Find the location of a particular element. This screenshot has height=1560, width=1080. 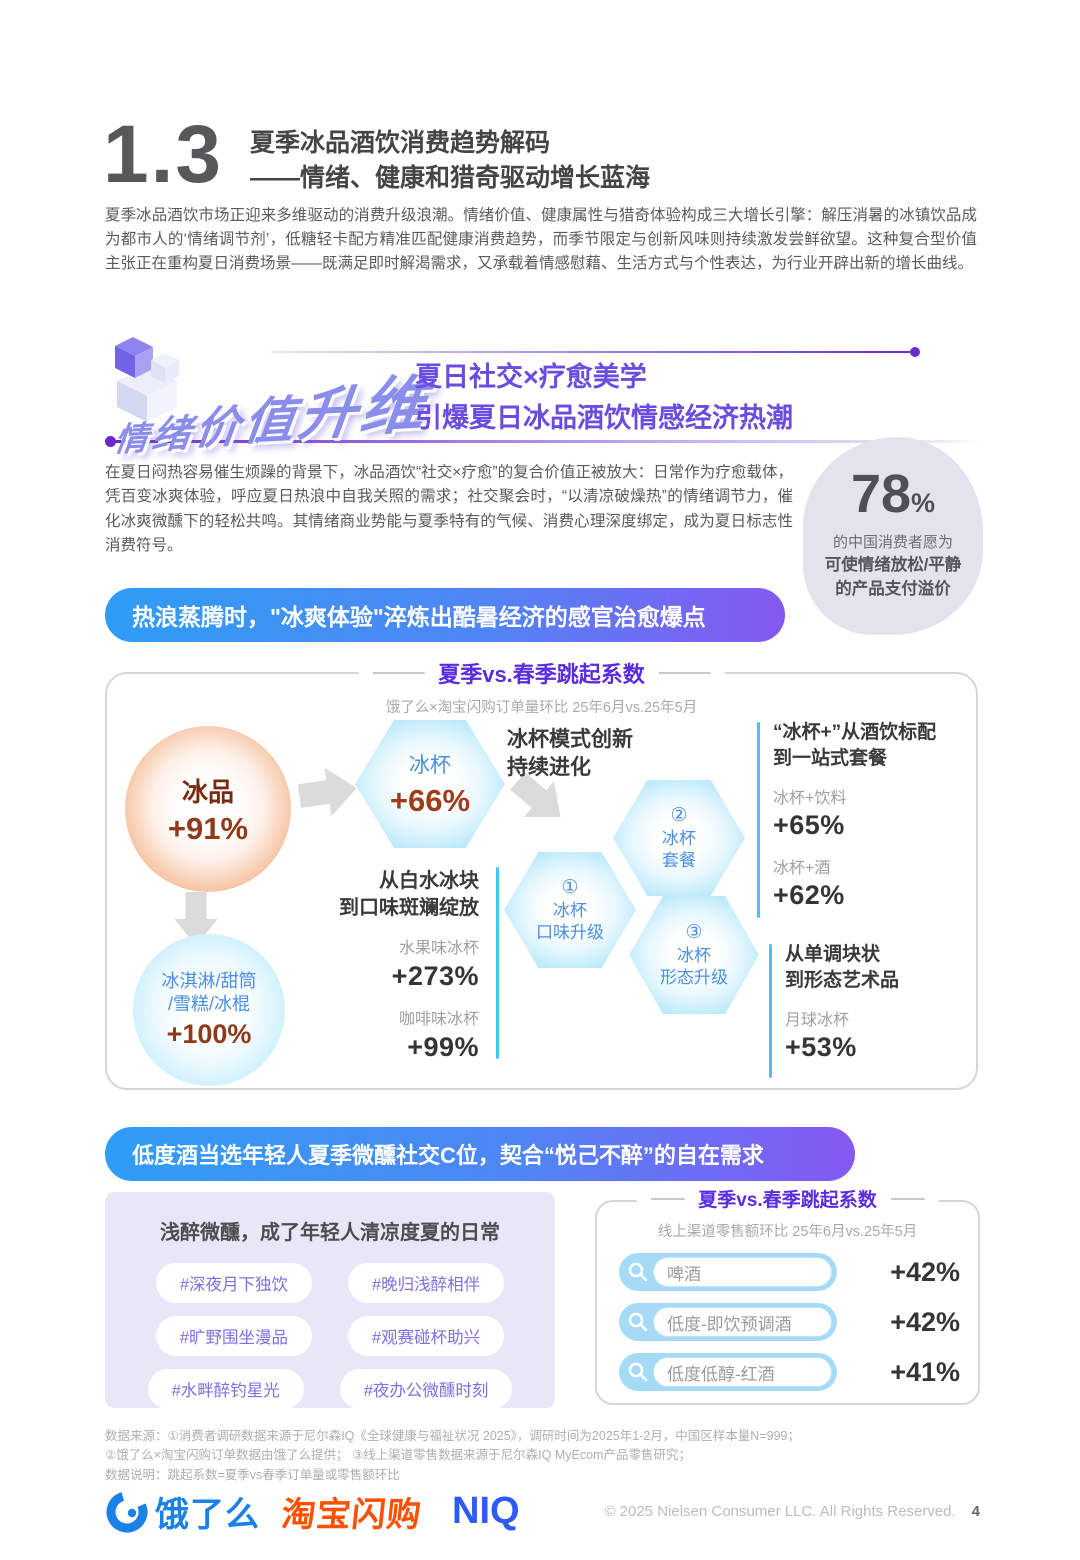

emotion-headline: 夏日社交×疗愈美学 引爆夏日冰品酒饮情感经济热潮 is located at coordinates (604, 397).